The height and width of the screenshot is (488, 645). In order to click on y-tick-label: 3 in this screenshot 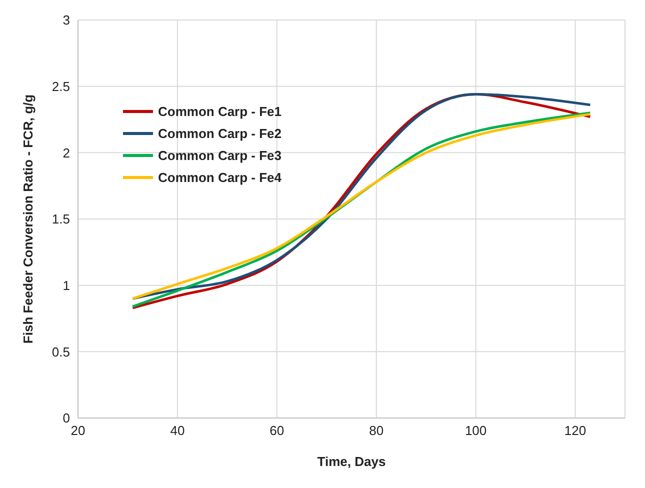, I will do `click(66, 20)`.